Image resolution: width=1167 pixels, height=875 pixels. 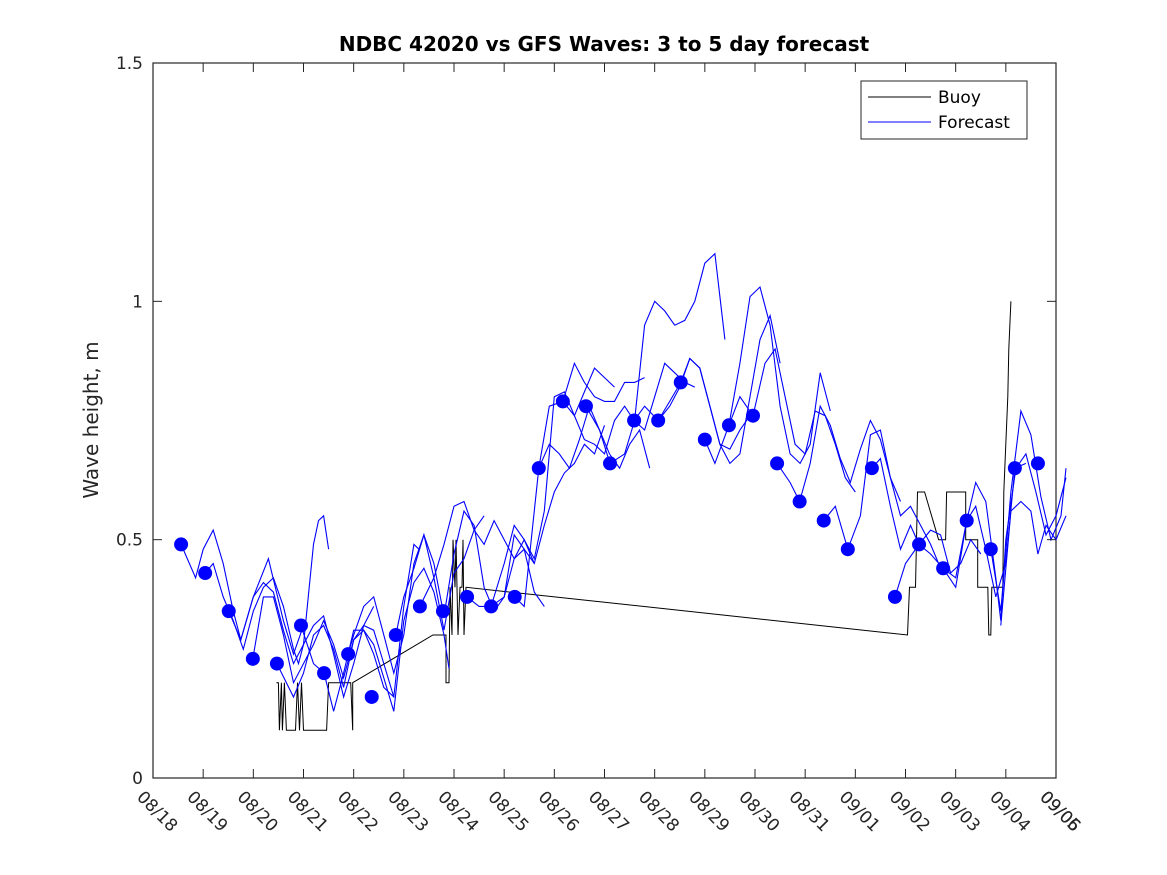 I want to click on x-tick-label: 08/18, so click(x=156, y=811).